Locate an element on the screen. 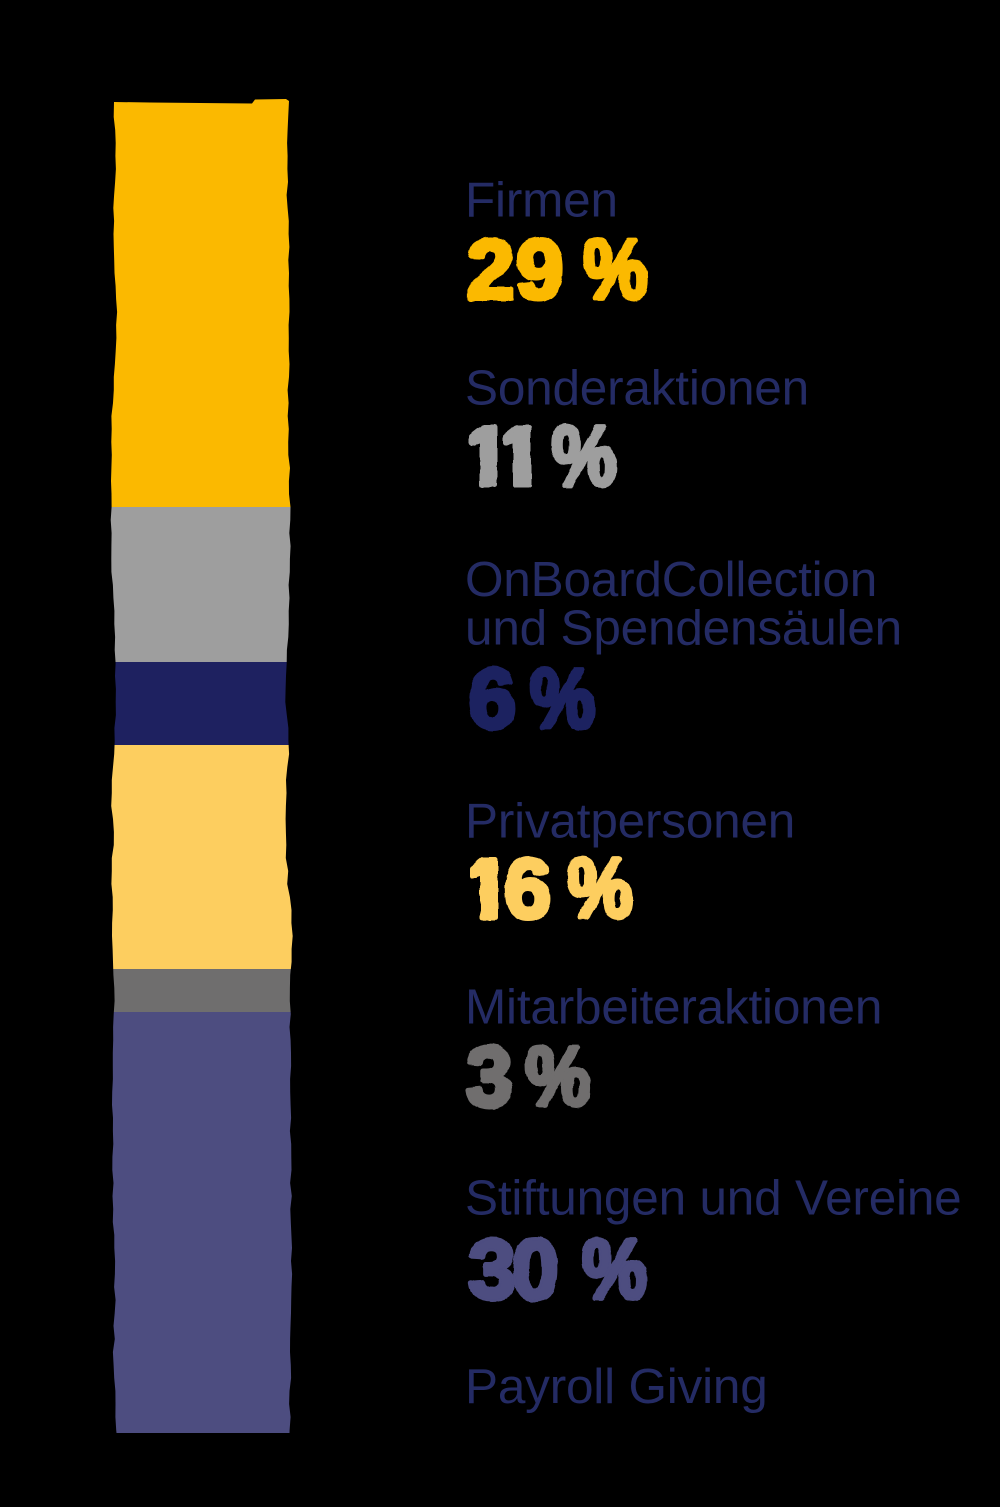  svg-text: 0 is located at coordinates (535, 1270).